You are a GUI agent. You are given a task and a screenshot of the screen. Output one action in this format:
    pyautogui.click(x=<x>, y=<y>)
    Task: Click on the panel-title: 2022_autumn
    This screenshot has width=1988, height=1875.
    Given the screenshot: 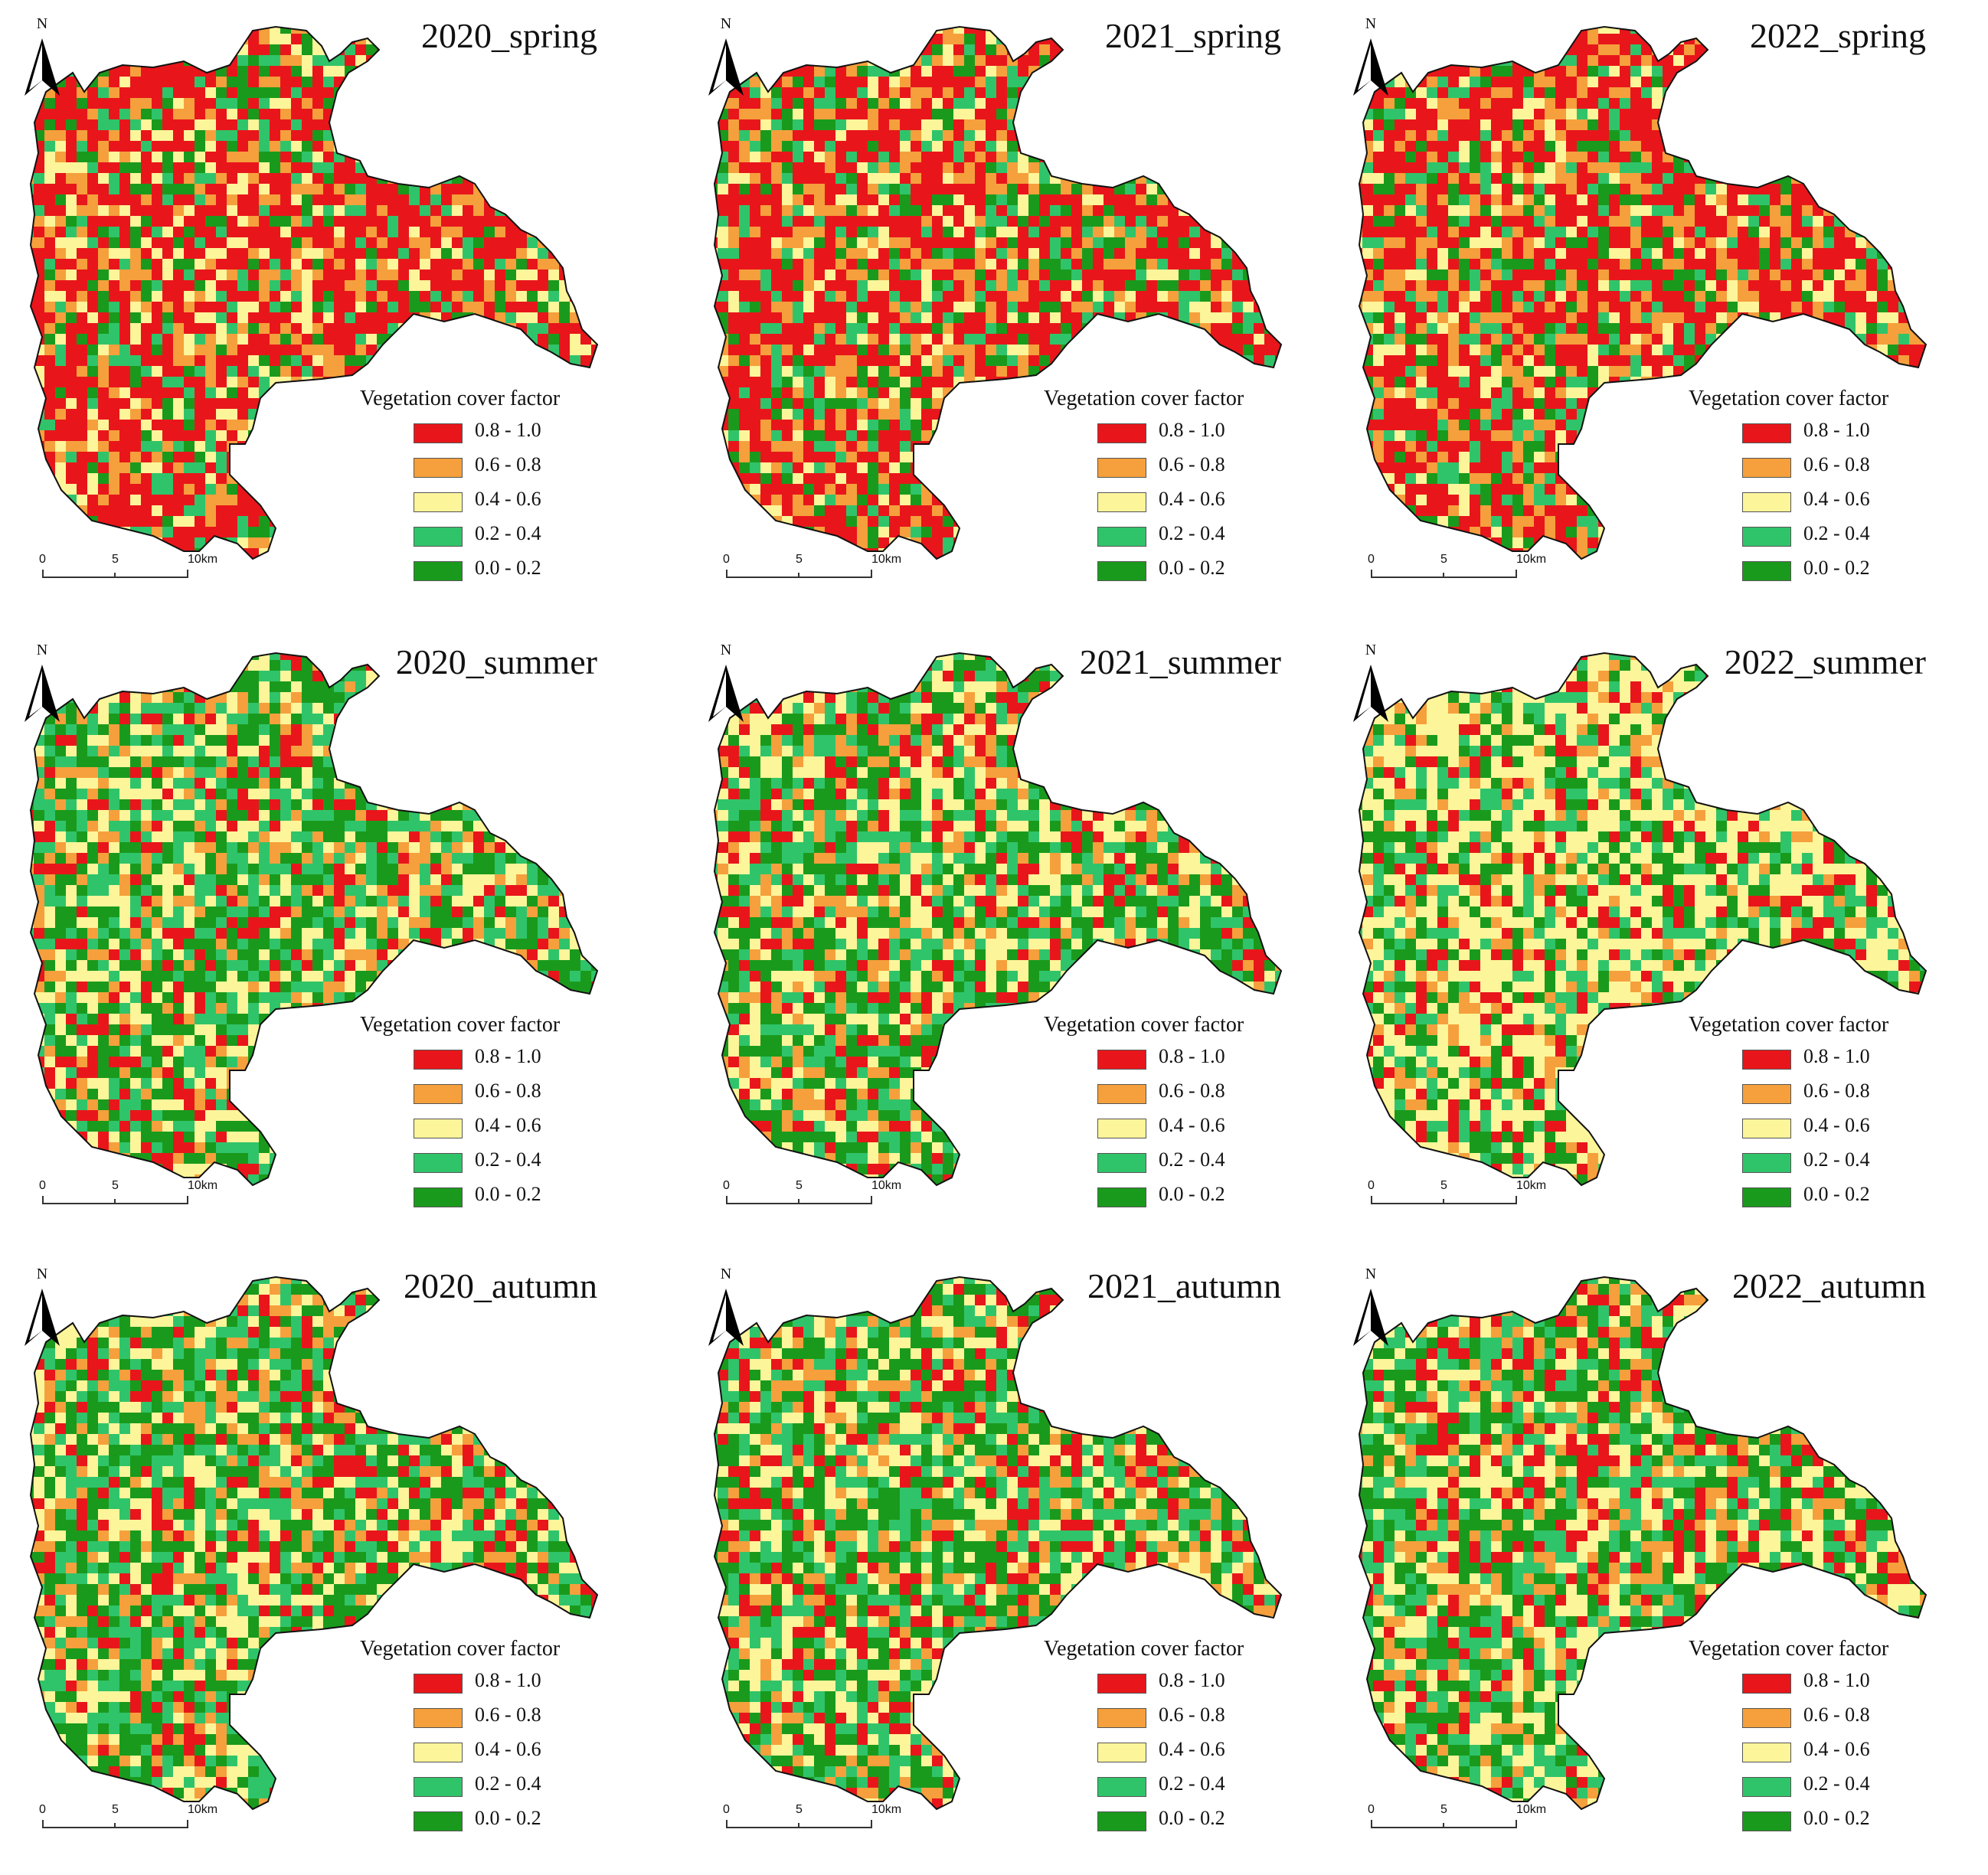 What is the action you would take?
    pyautogui.click(x=1811, y=1286)
    